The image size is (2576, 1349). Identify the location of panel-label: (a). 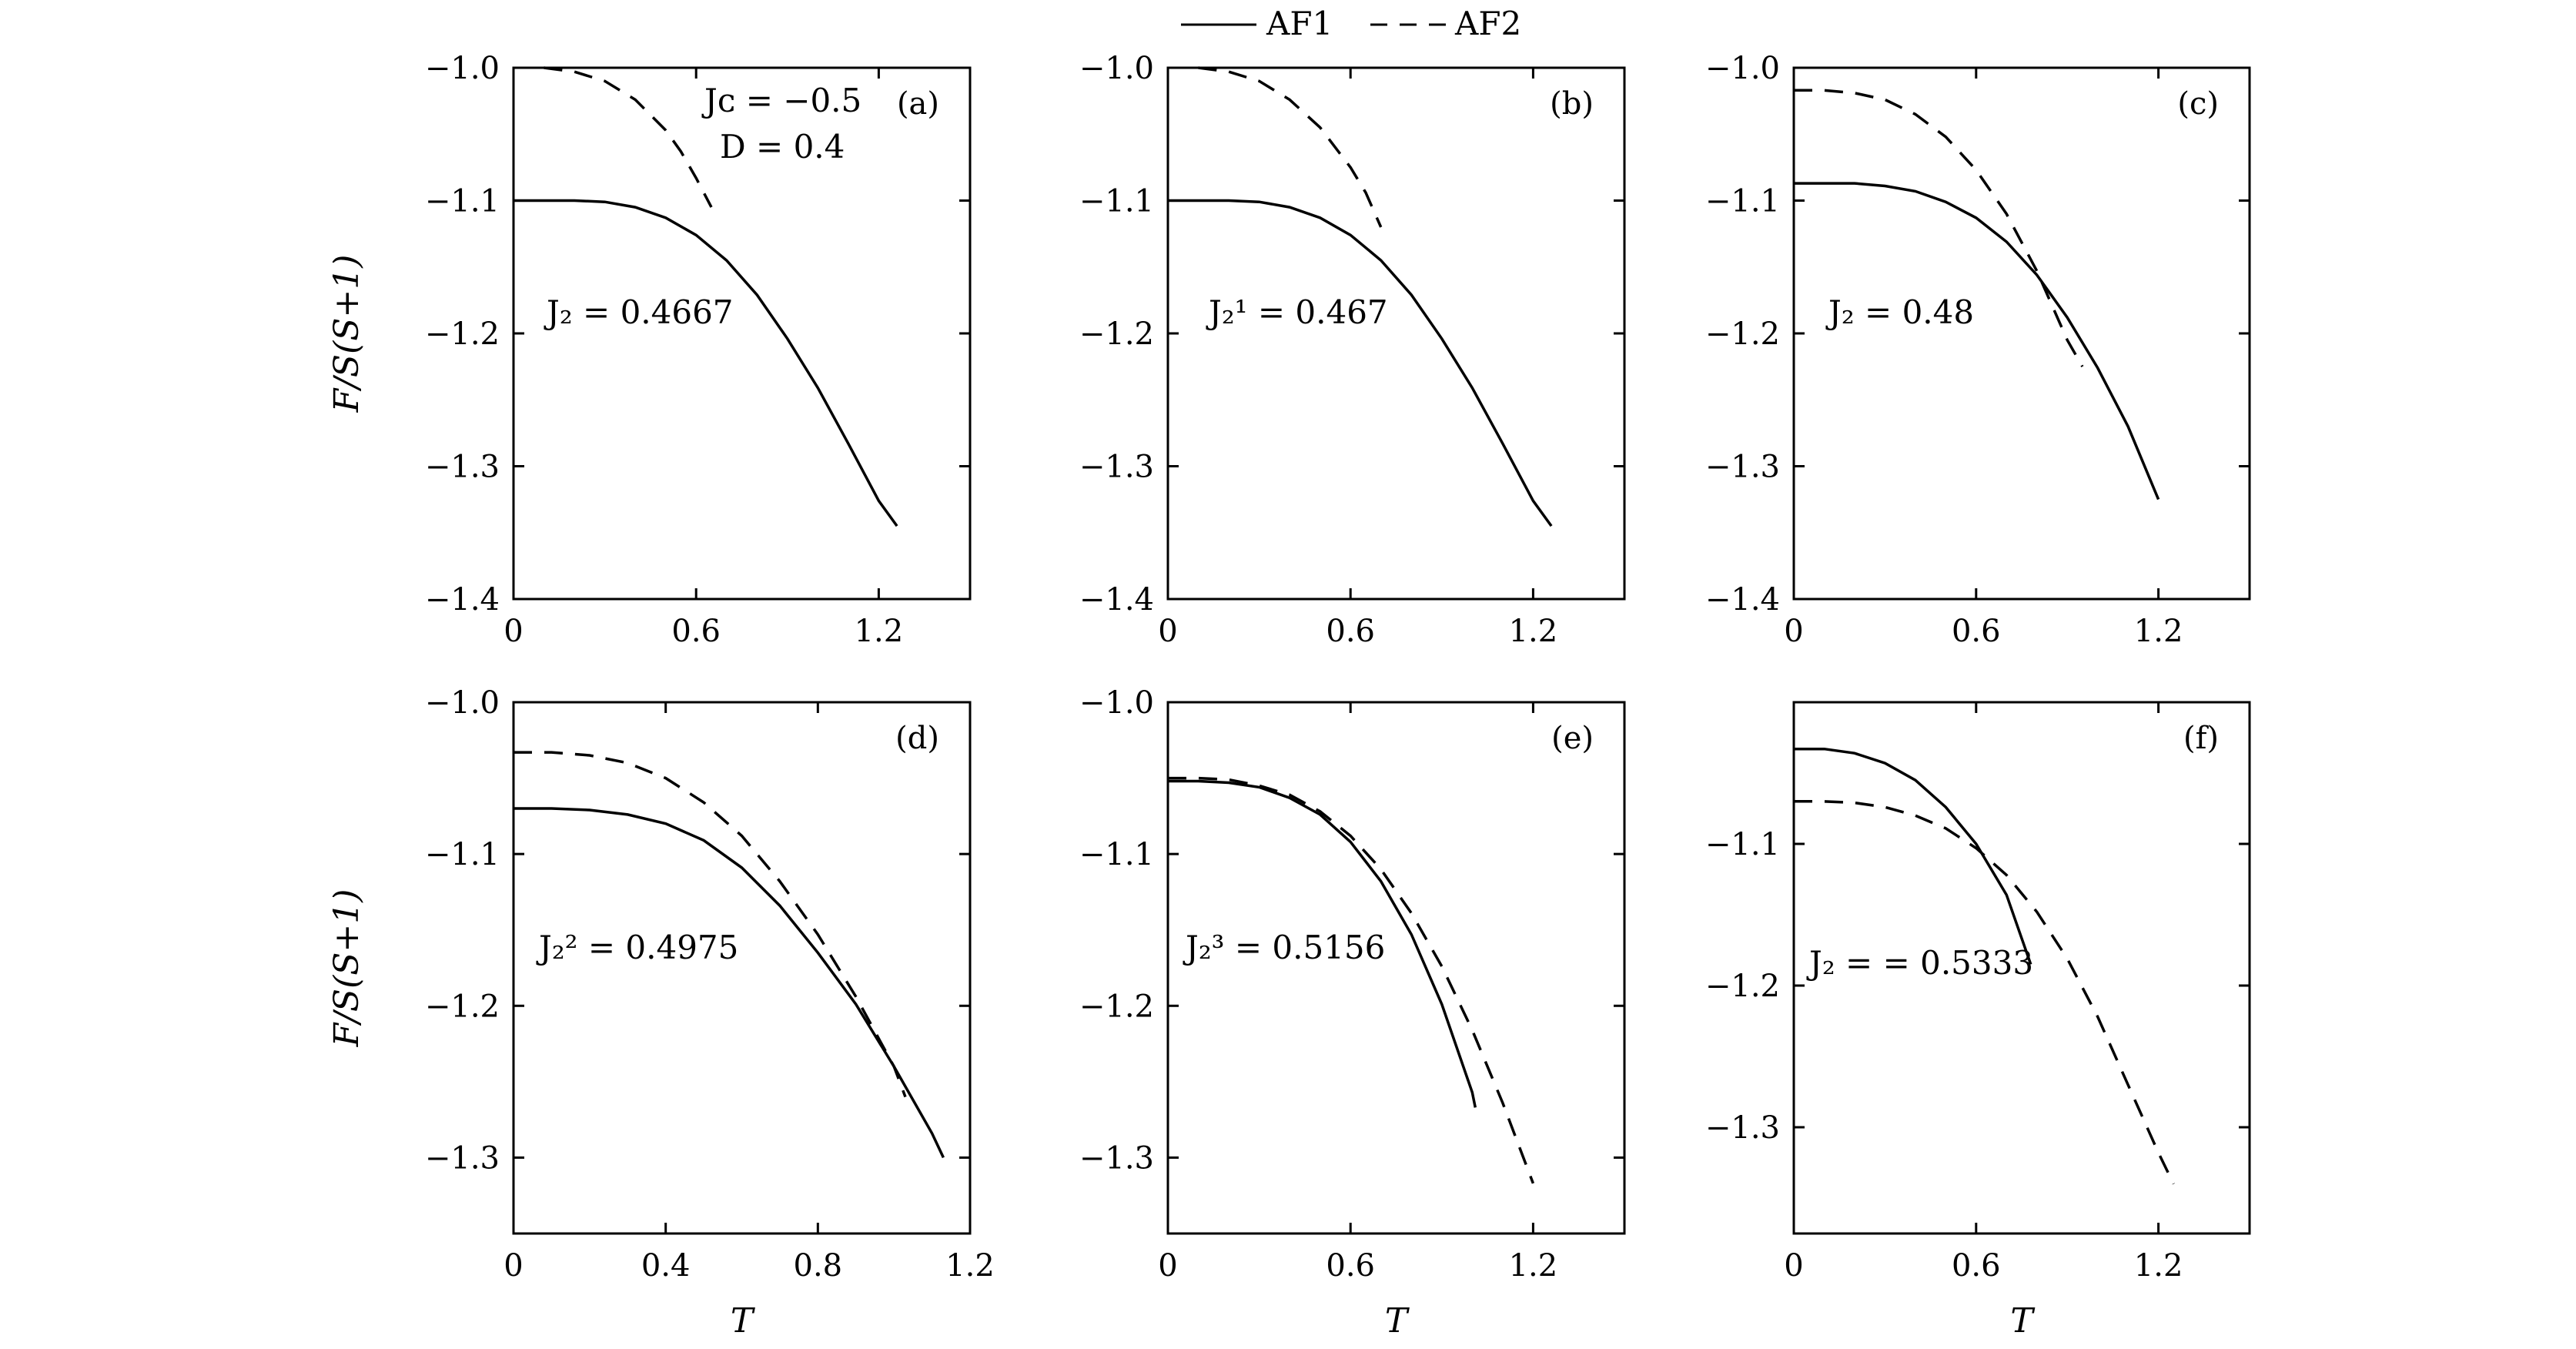
(918, 104).